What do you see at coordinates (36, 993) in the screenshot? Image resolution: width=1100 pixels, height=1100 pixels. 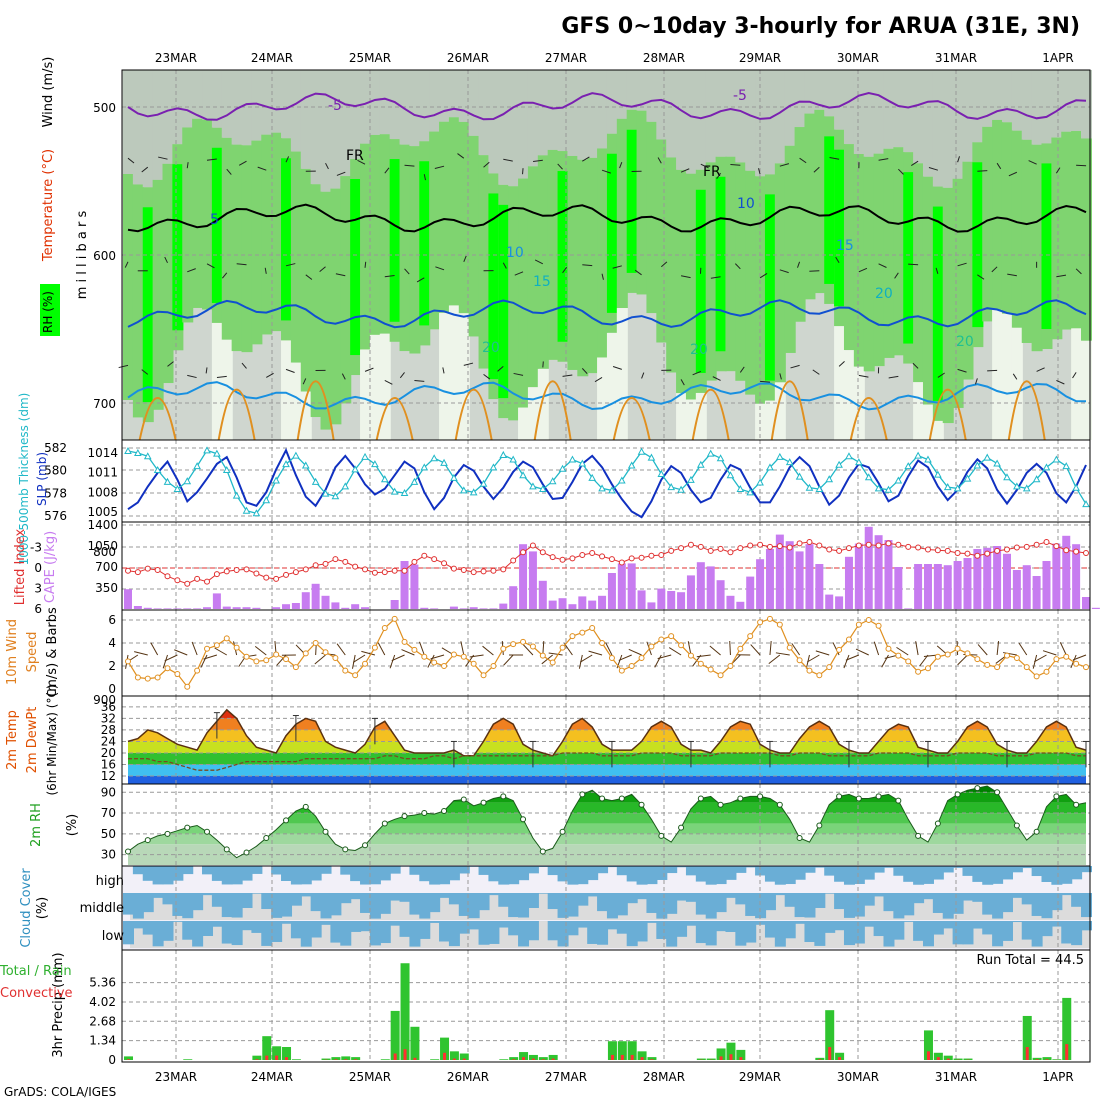 I see `precip-convective-legend: Convective` at bounding box center [36, 993].